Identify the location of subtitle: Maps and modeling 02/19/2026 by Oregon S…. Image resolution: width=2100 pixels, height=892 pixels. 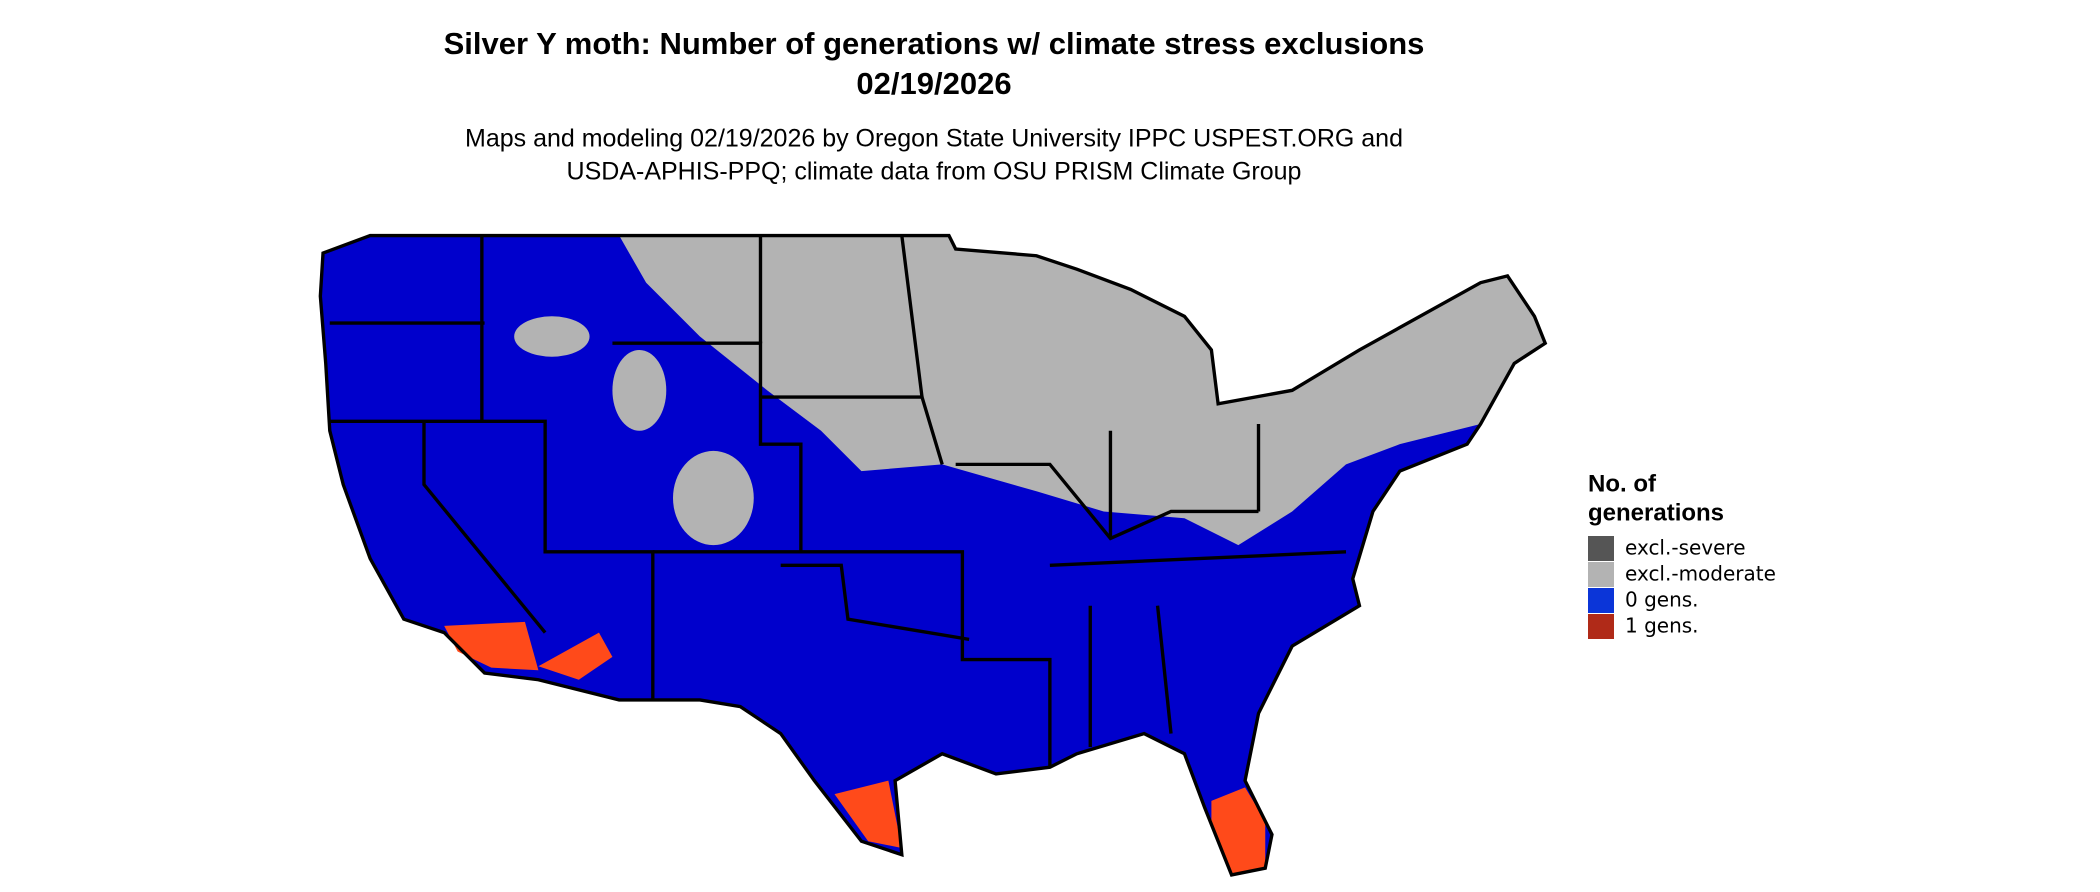
(934, 139).